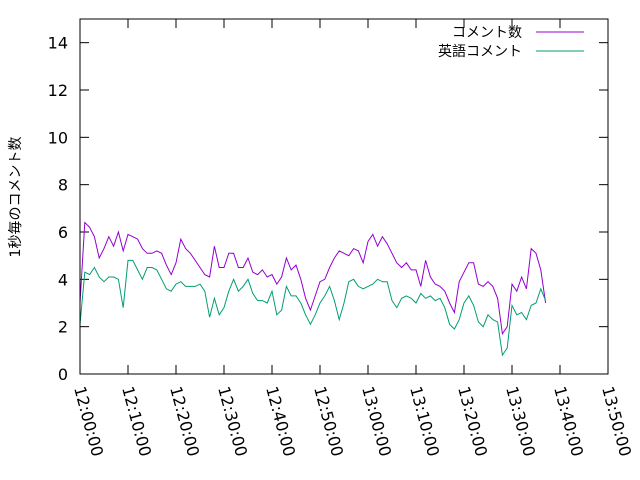  I want to click on y-axis-title: 1秒毎のコメント数, so click(16, 197).